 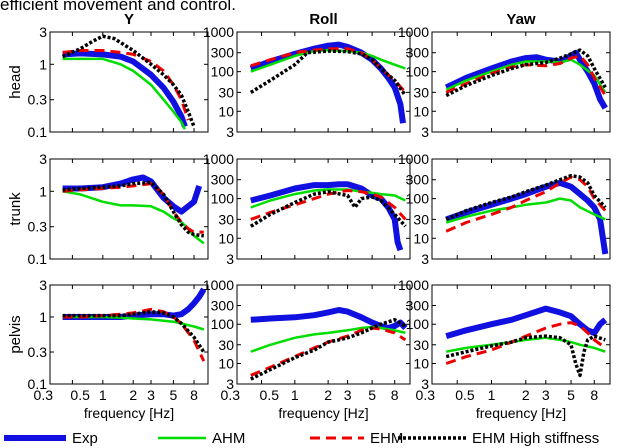 I want to click on legend-entry-ehm: EHM, so click(x=356, y=438).